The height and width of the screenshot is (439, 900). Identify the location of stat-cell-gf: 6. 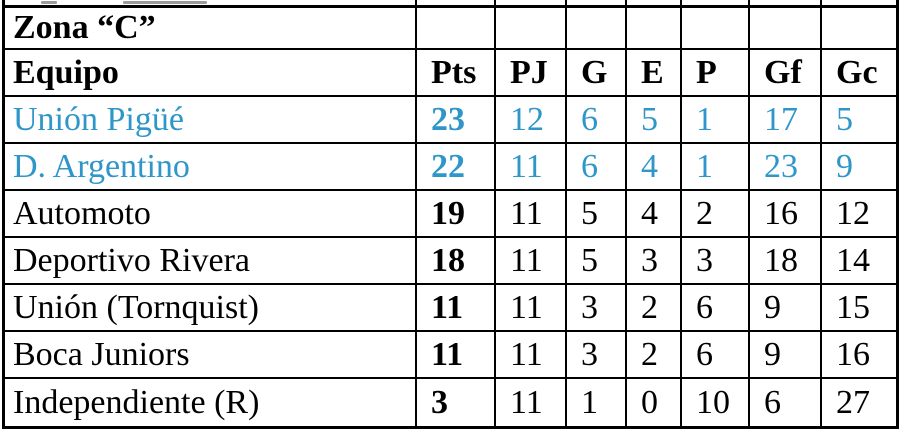
(786, 402).